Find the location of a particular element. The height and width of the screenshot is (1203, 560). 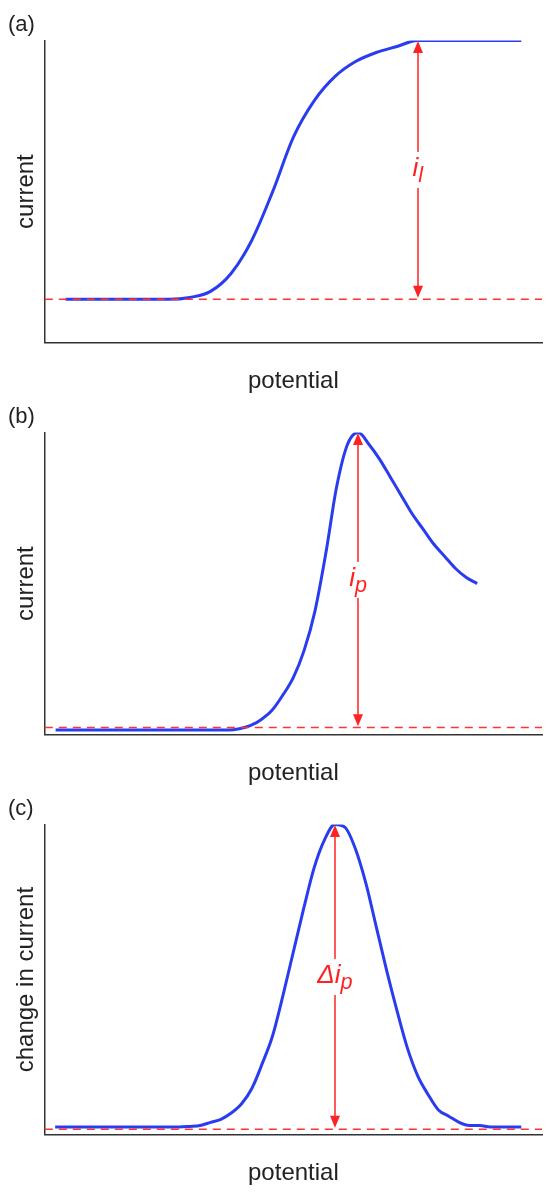

chart-title: (c) is located at coordinates (21, 808).